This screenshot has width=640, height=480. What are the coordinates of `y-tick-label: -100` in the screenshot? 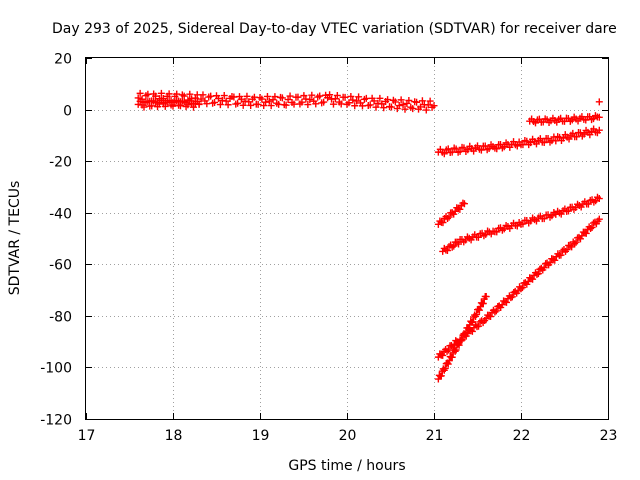 It's located at (56, 369).